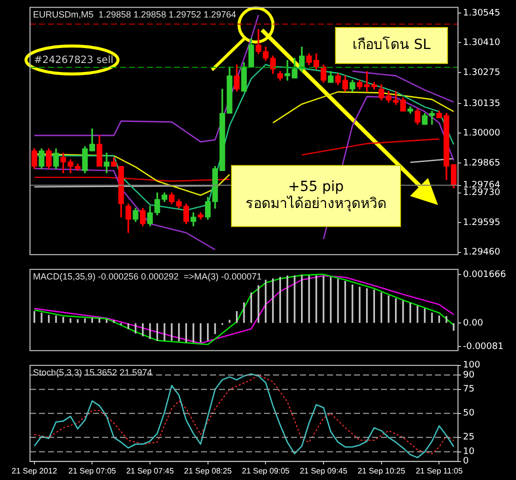 This screenshot has height=480, width=516. What do you see at coordinates (468, 389) in the screenshot?
I see `y-tick-label: 75` at bounding box center [468, 389].